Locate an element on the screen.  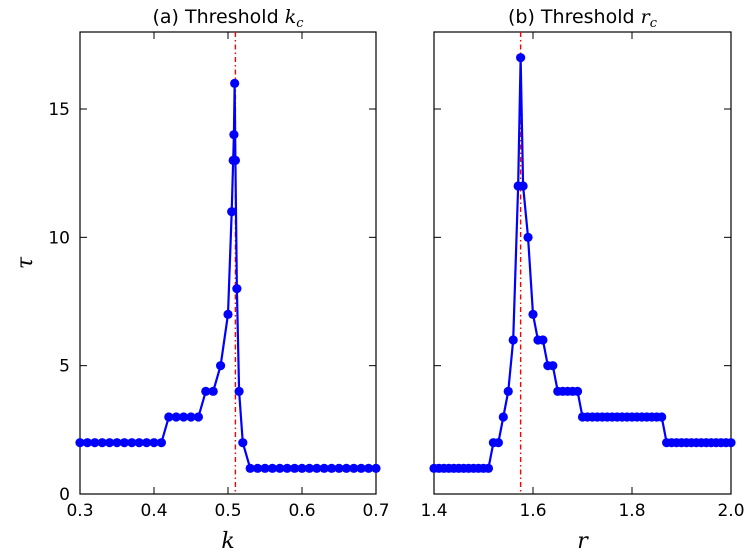
panel-a-xtick-label: 0.4 is located at coordinates (153, 511).